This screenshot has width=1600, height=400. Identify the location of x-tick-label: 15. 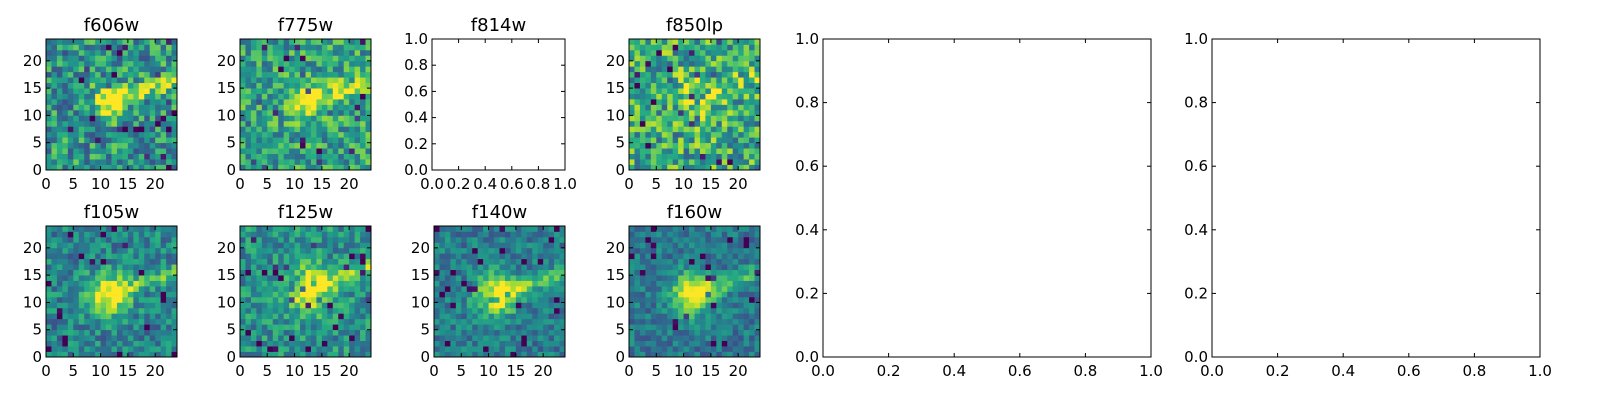
(127, 184).